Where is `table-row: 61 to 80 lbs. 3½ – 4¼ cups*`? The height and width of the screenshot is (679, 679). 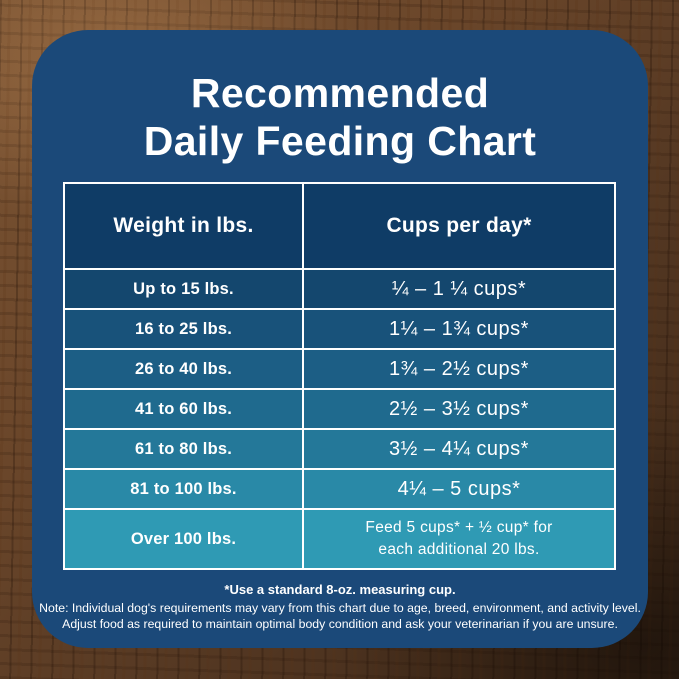 table-row: 61 to 80 lbs. 3½ – 4¼ cups* is located at coordinates (339, 449).